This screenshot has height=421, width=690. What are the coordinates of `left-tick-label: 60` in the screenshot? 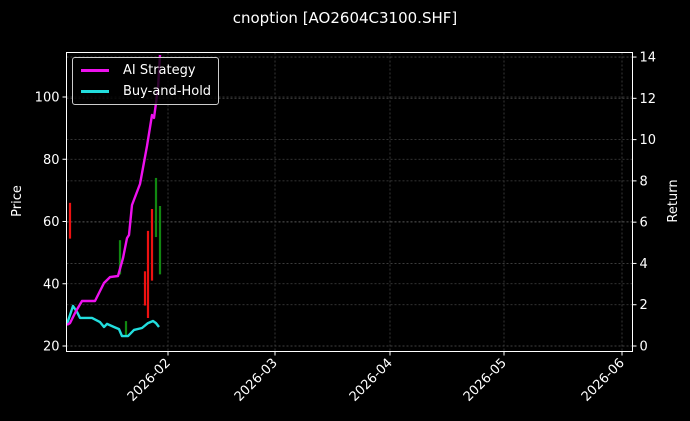 It's located at (51, 222).